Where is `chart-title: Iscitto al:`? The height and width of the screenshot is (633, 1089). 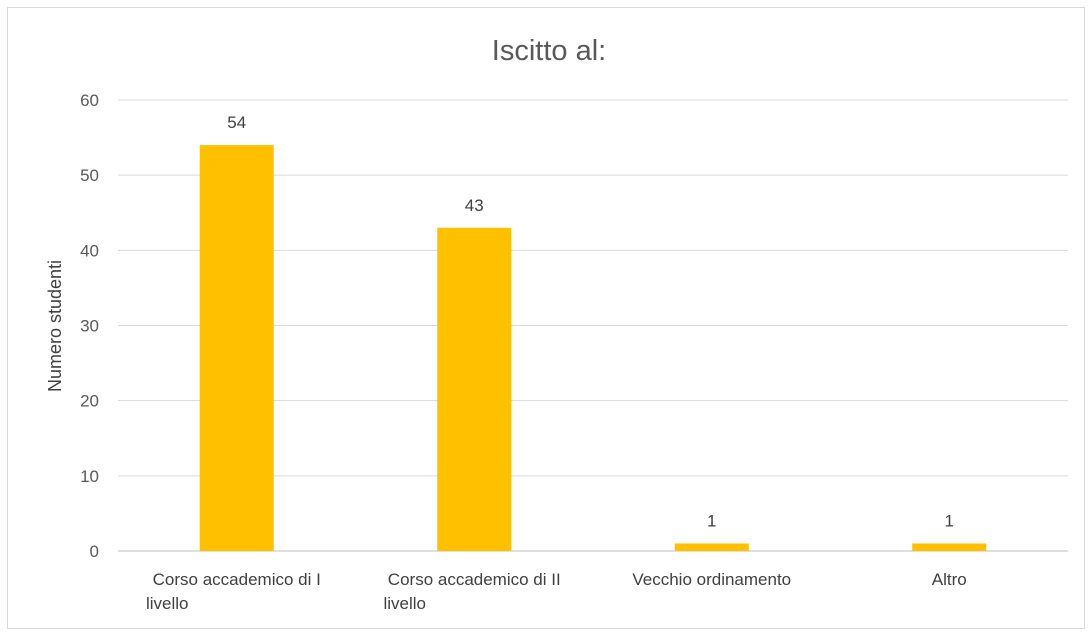
chart-title: Iscitto al: is located at coordinates (549, 51).